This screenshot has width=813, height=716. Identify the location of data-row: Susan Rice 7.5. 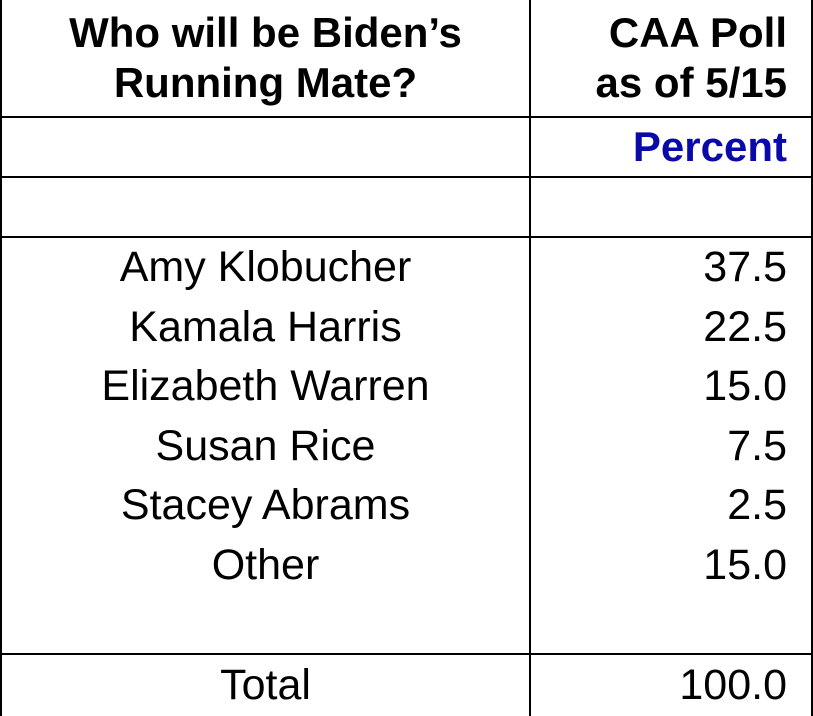
(406, 446).